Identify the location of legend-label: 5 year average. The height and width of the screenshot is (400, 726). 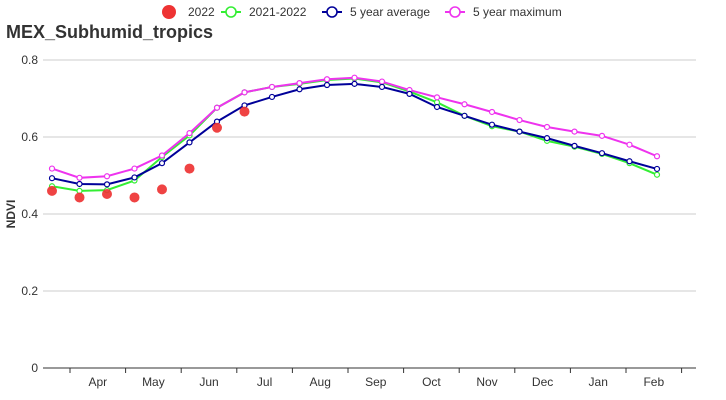
(390, 12).